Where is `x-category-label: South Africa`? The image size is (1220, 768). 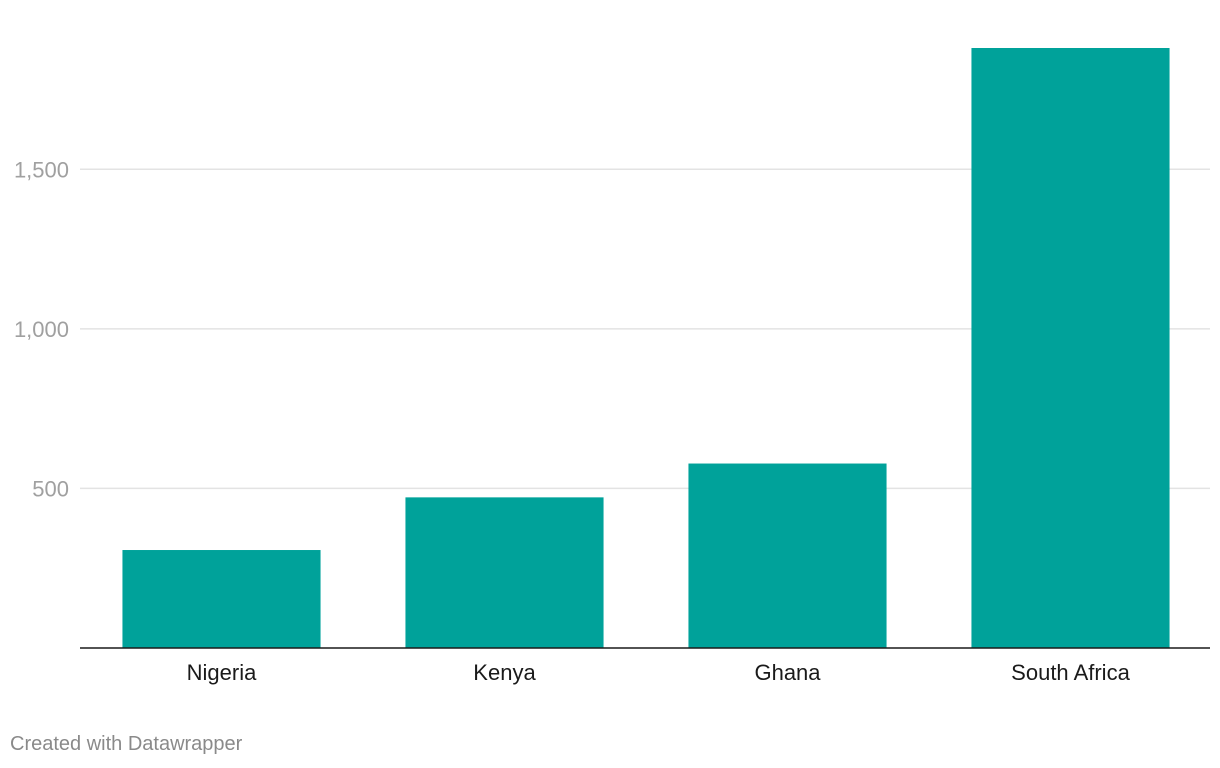 x-category-label: South Africa is located at coordinates (1070, 672).